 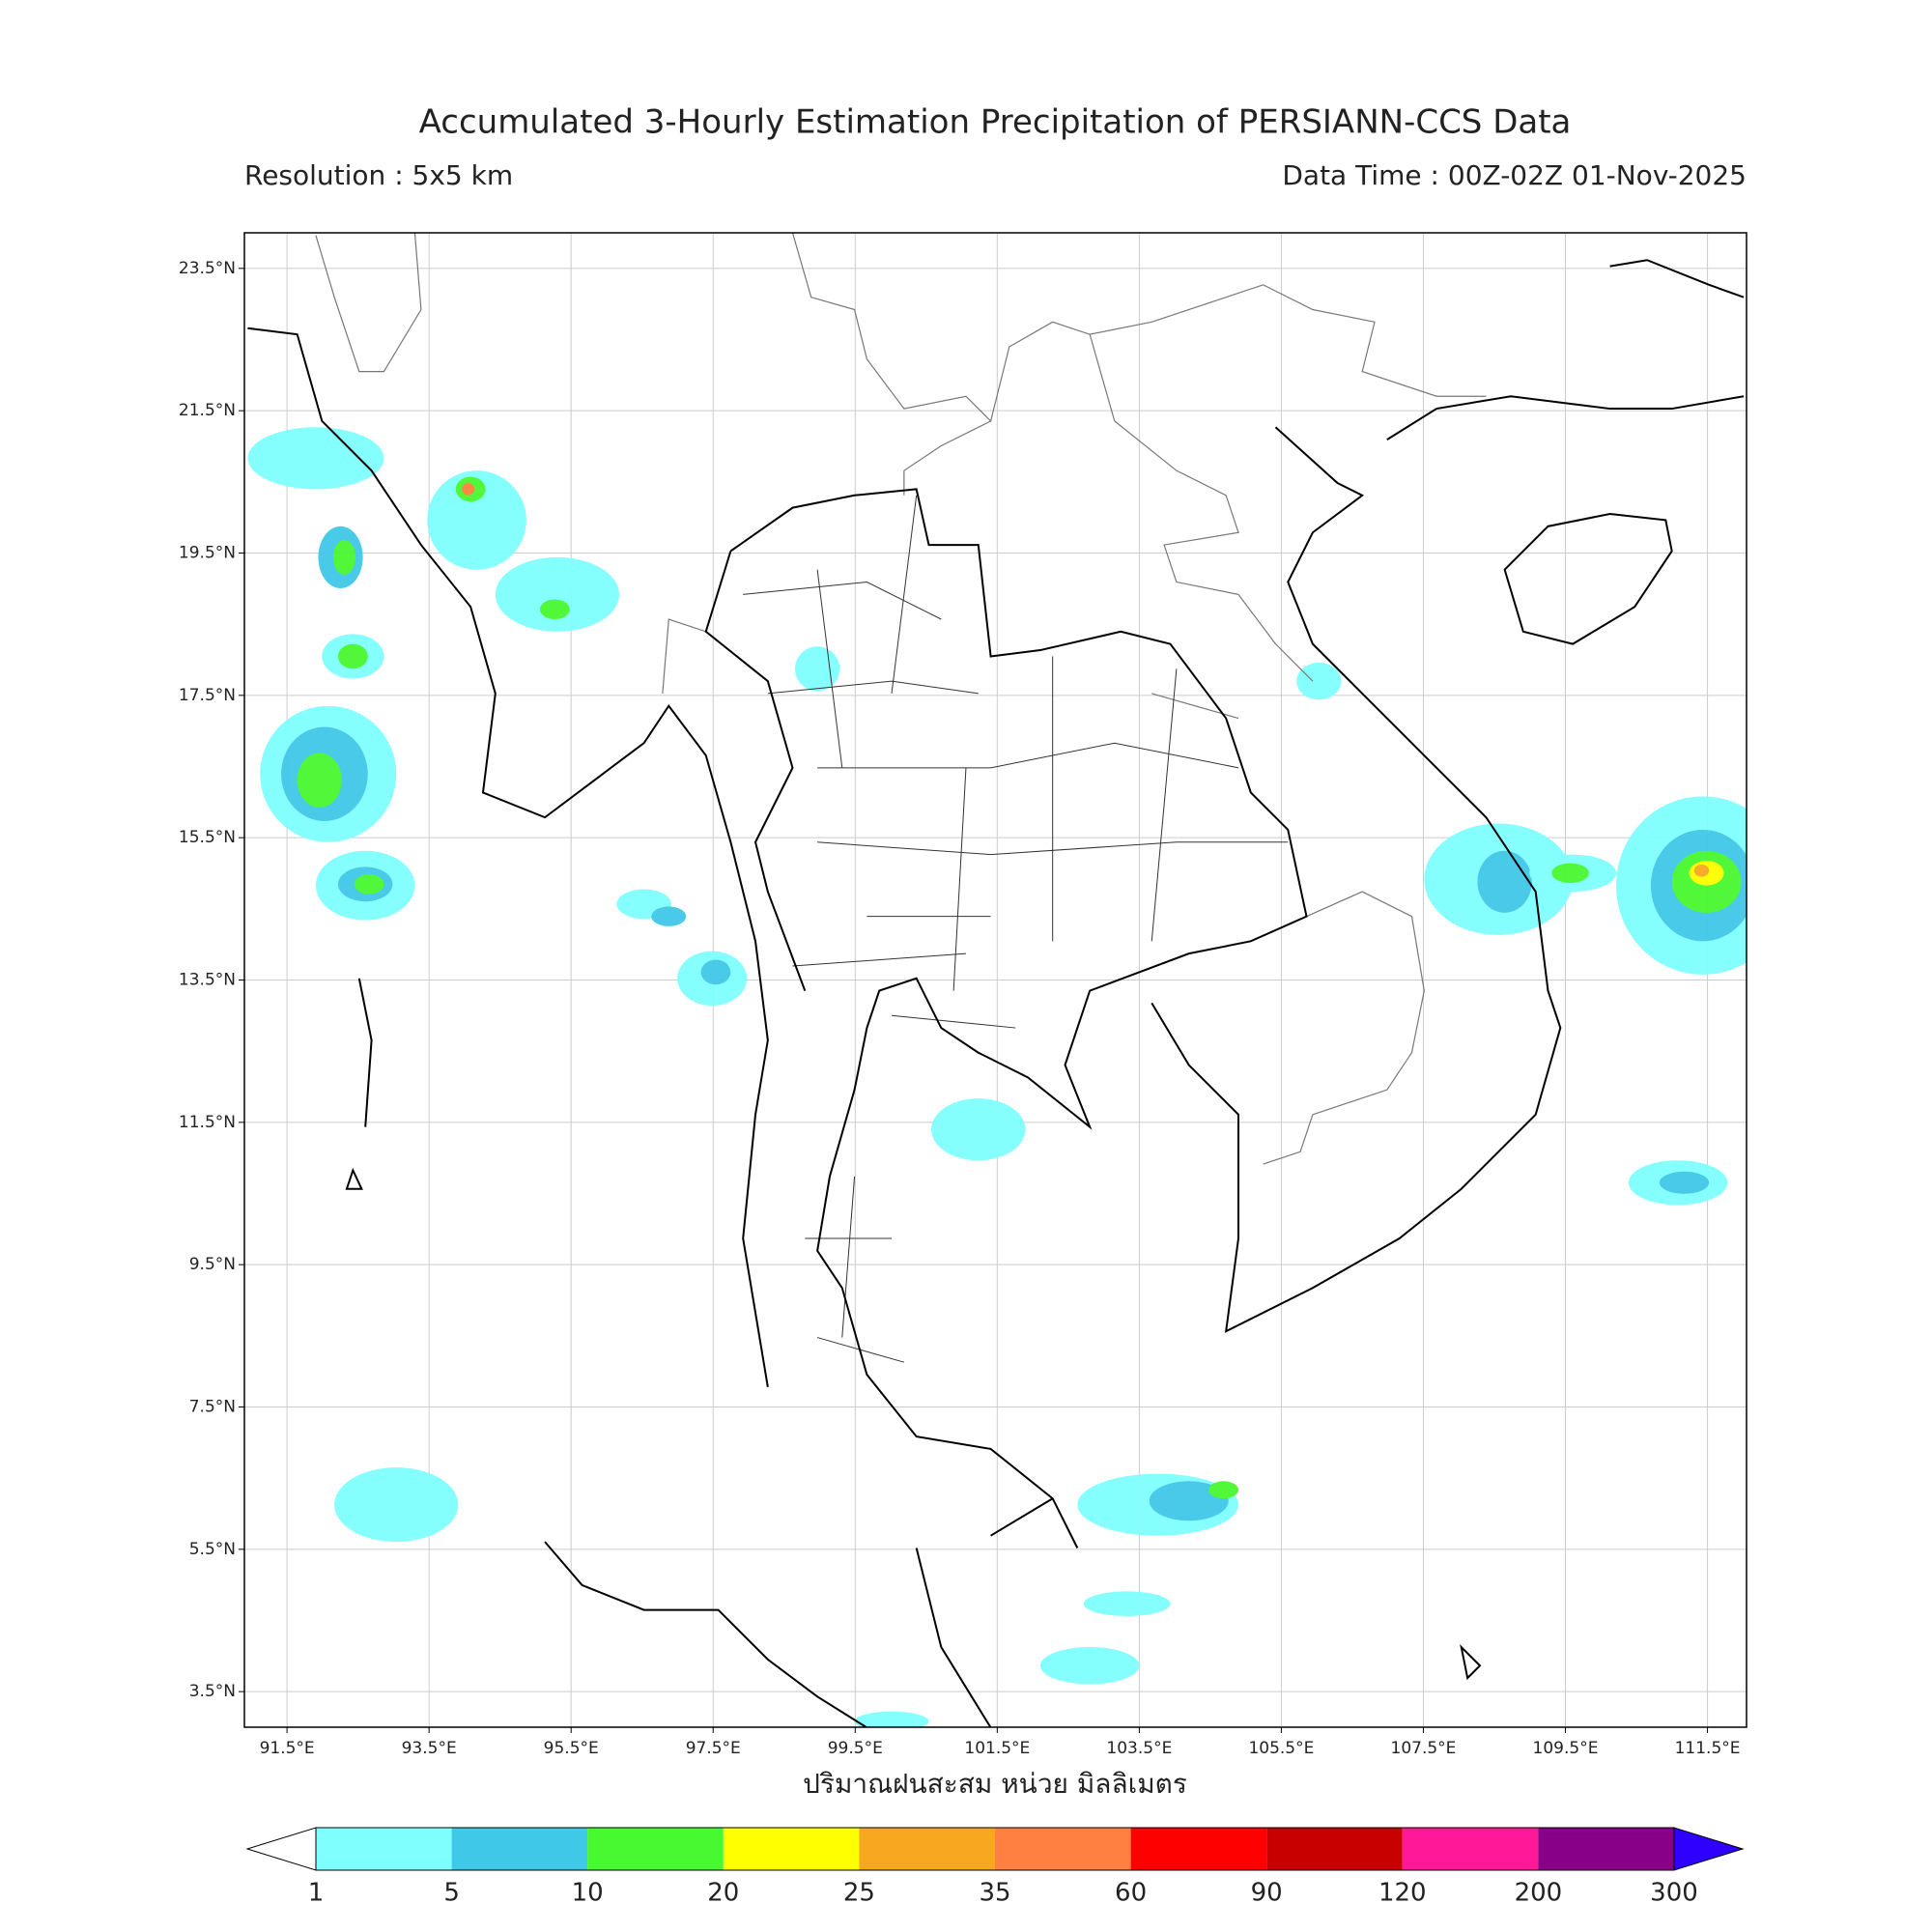 I want to click on data-time: Data Time : 00Z-02Z 01-Nov-2025, so click(x=1514, y=175).